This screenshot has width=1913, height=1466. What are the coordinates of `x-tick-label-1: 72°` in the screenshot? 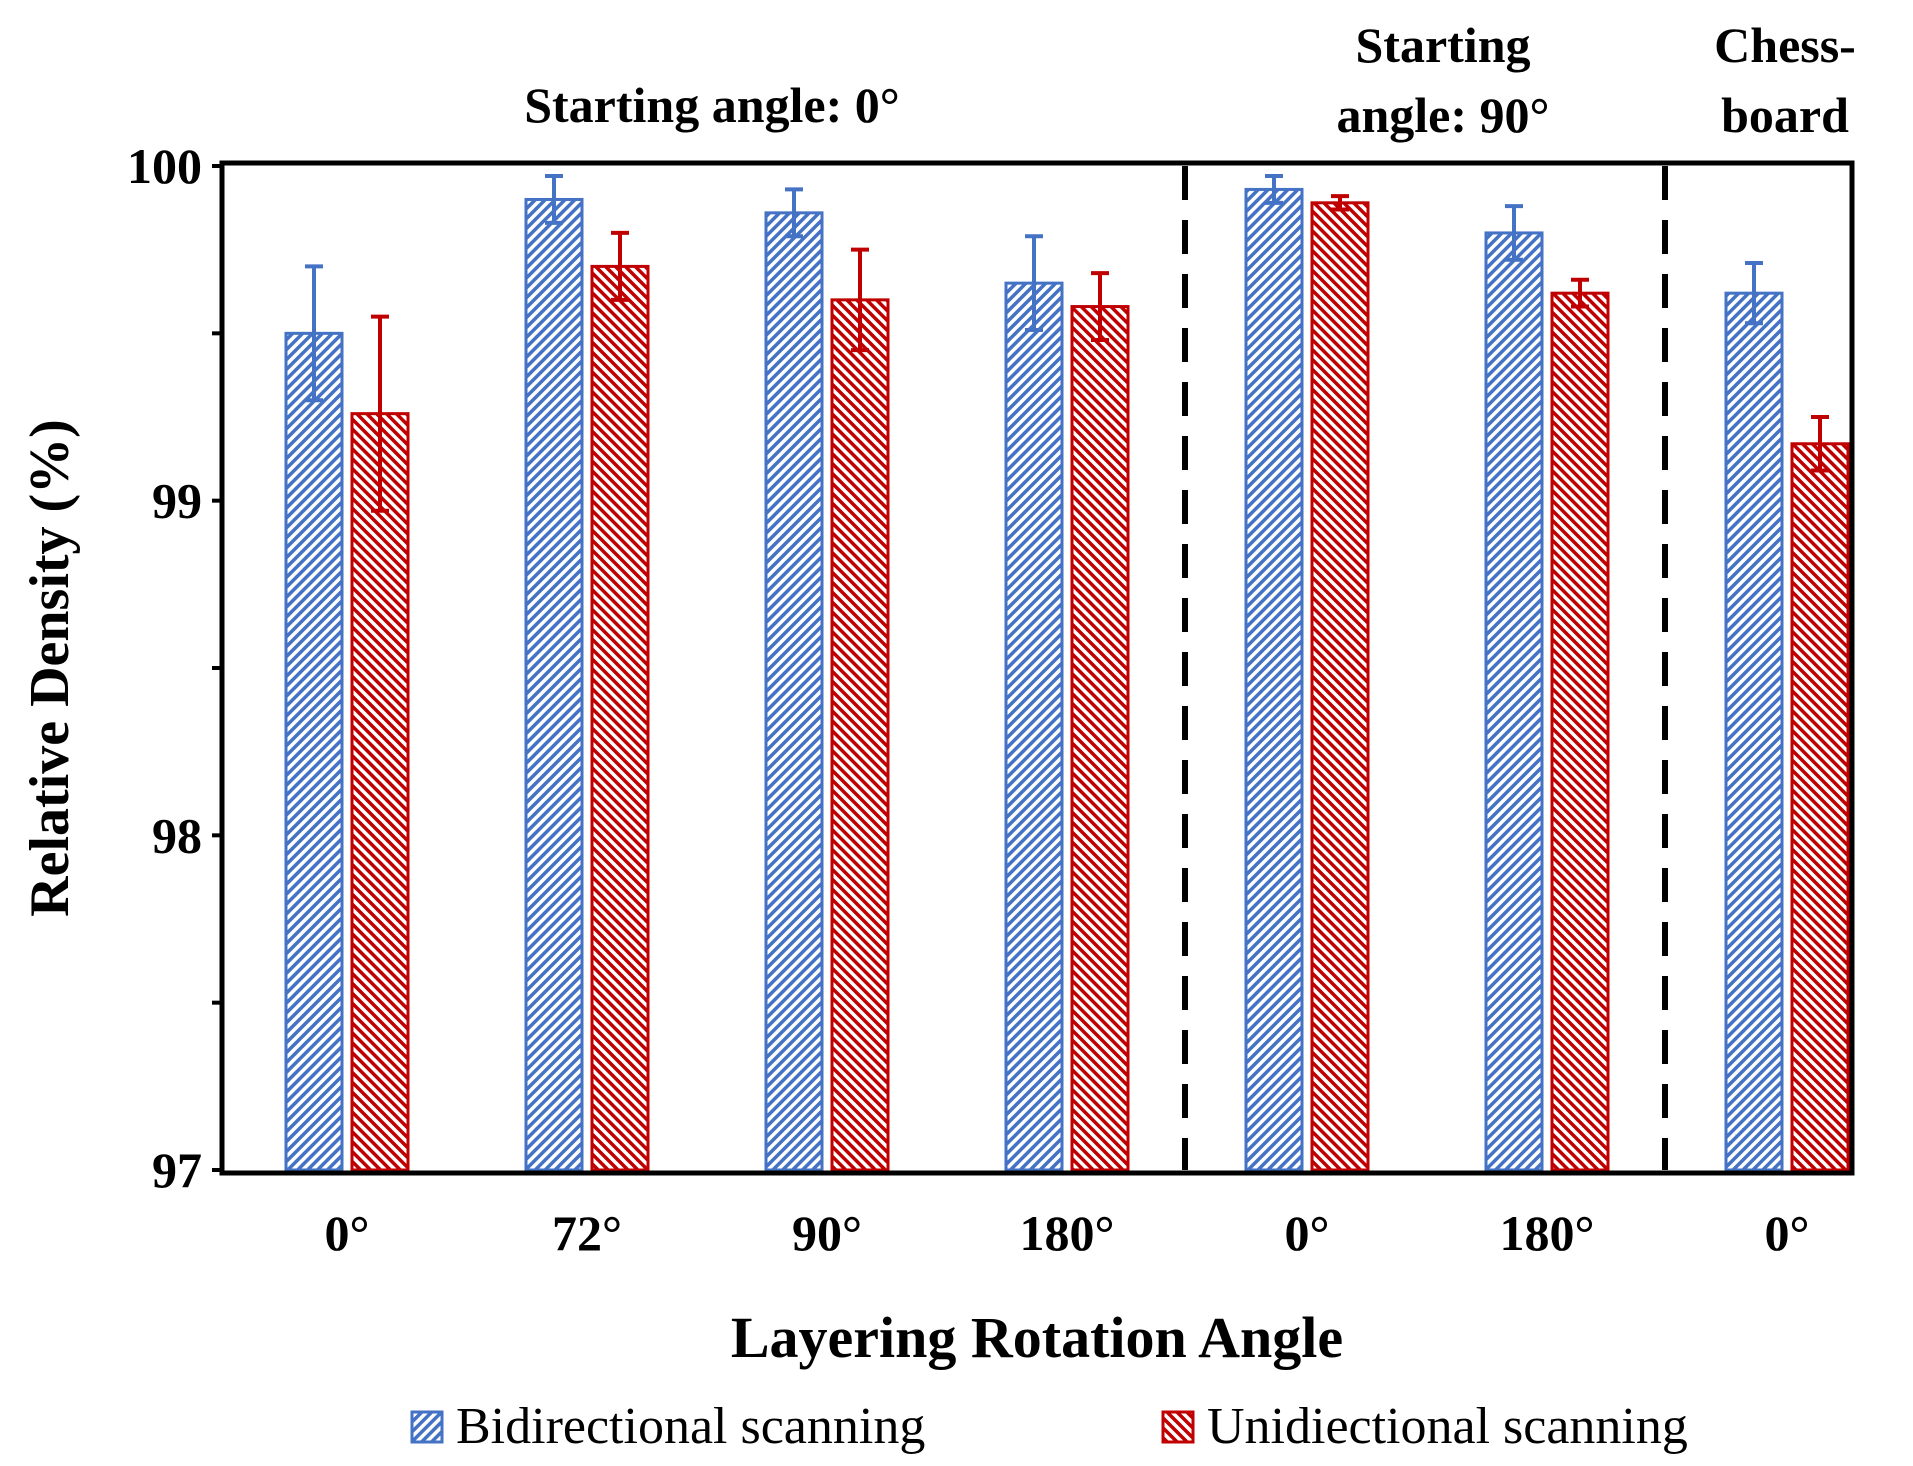 It's located at (587, 1233).